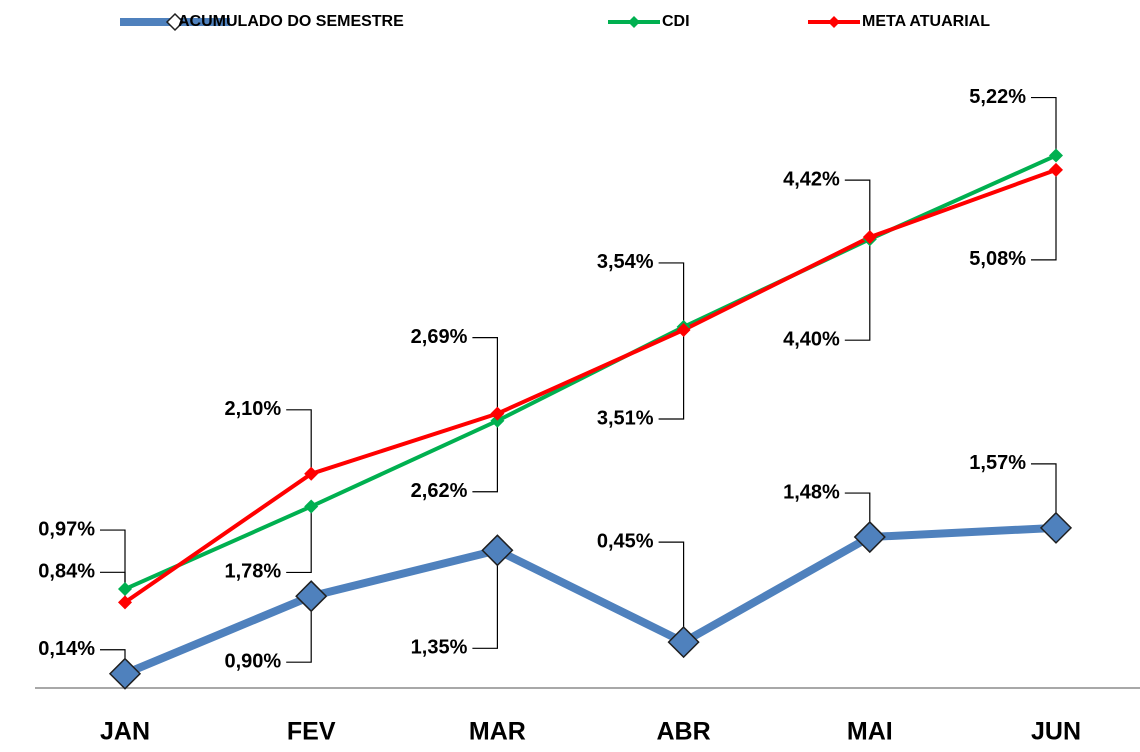 This screenshot has height=752, width=1140. I want to click on legend-label: ACUMULADO DO SEMESTRE, so click(291, 21).